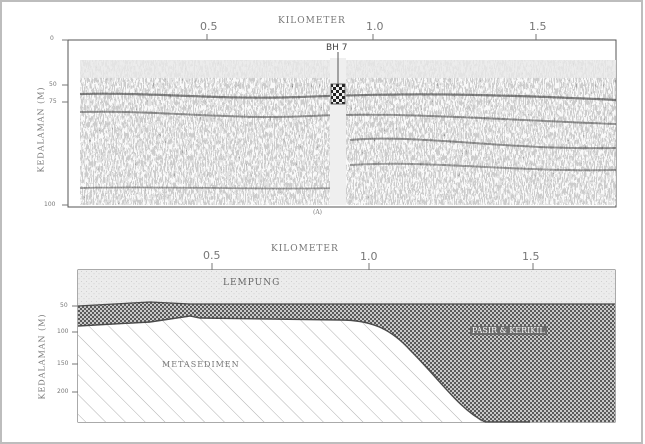 This screenshot has height=444, width=645. What do you see at coordinates (41, 130) in the screenshot?
I see `top-y-axis-label: KEDALAMAN (M)` at bounding box center [41, 130].